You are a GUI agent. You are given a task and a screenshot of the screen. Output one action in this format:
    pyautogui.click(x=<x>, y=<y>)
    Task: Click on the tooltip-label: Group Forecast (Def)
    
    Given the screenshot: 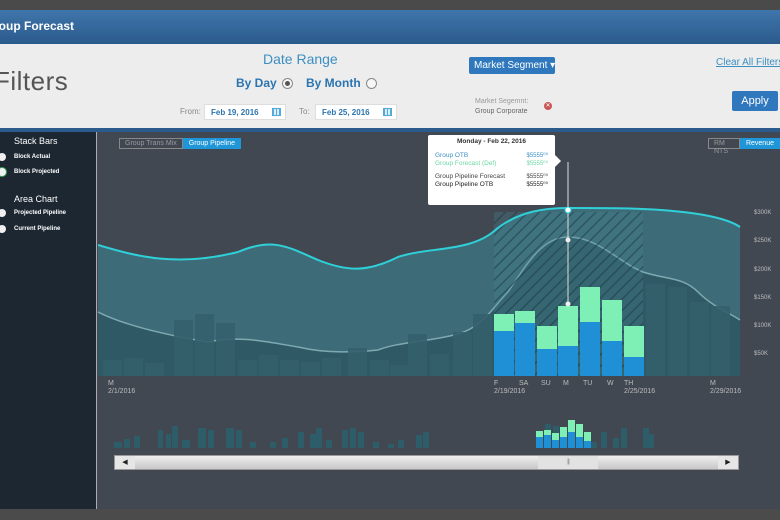 What is the action you would take?
    pyautogui.click(x=466, y=163)
    